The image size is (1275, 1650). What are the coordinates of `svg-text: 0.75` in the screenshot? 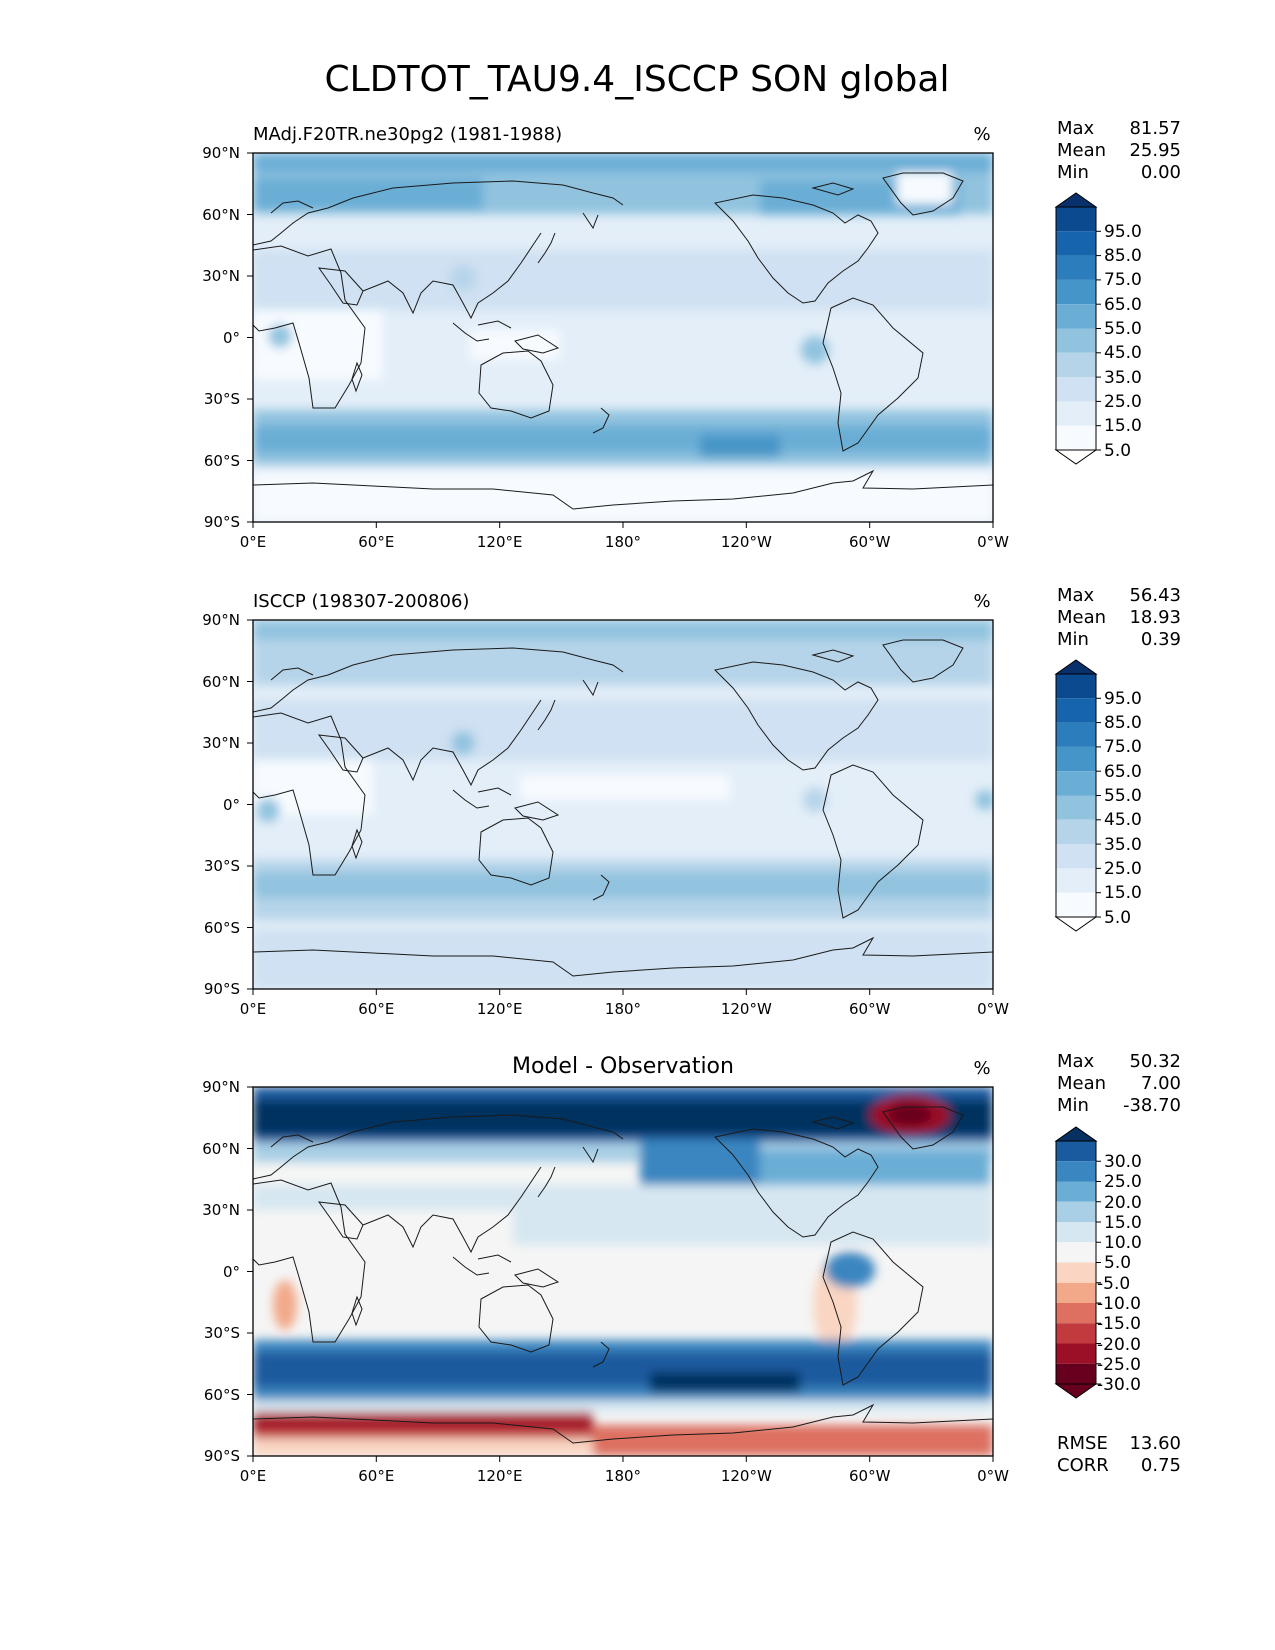 It's located at (1161, 1465).